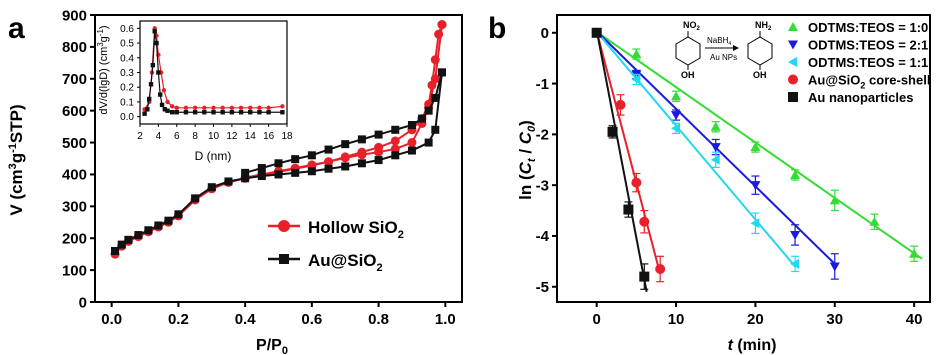  Describe the element at coordinates (74, 79) in the screenshot. I see `panel-a-y-tick-label: 700` at that location.